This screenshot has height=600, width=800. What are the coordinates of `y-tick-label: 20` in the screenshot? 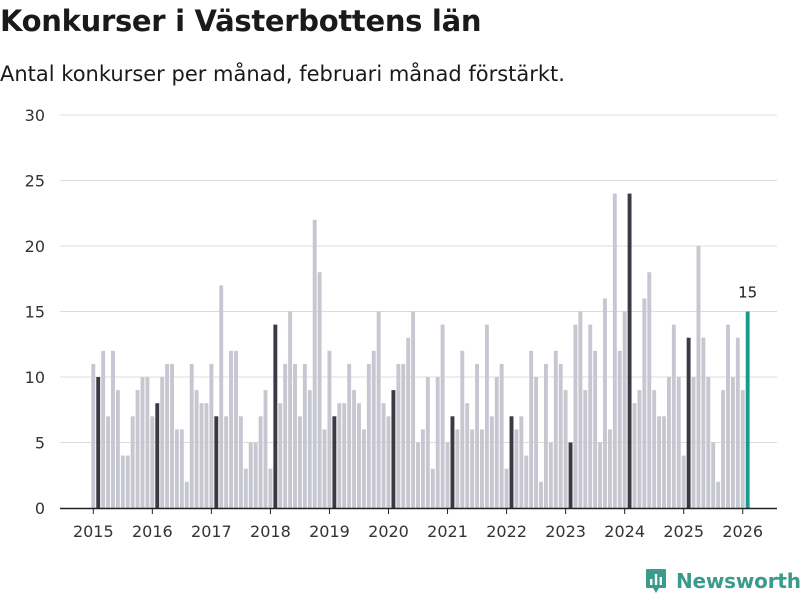 It's located at (35, 246).